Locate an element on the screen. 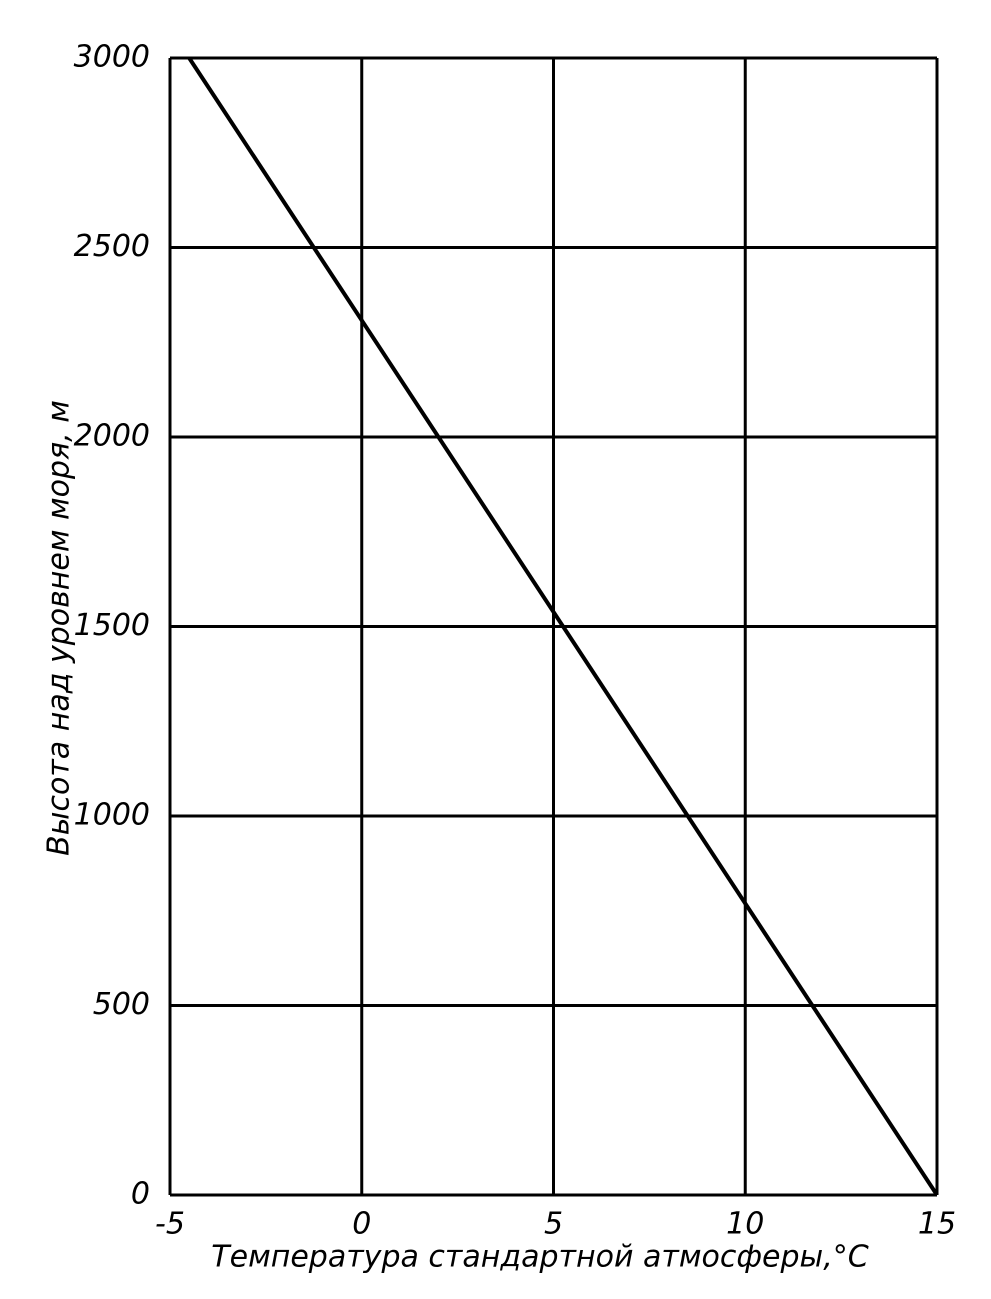  x-tick-label: 0 is located at coordinates (361, 1224).